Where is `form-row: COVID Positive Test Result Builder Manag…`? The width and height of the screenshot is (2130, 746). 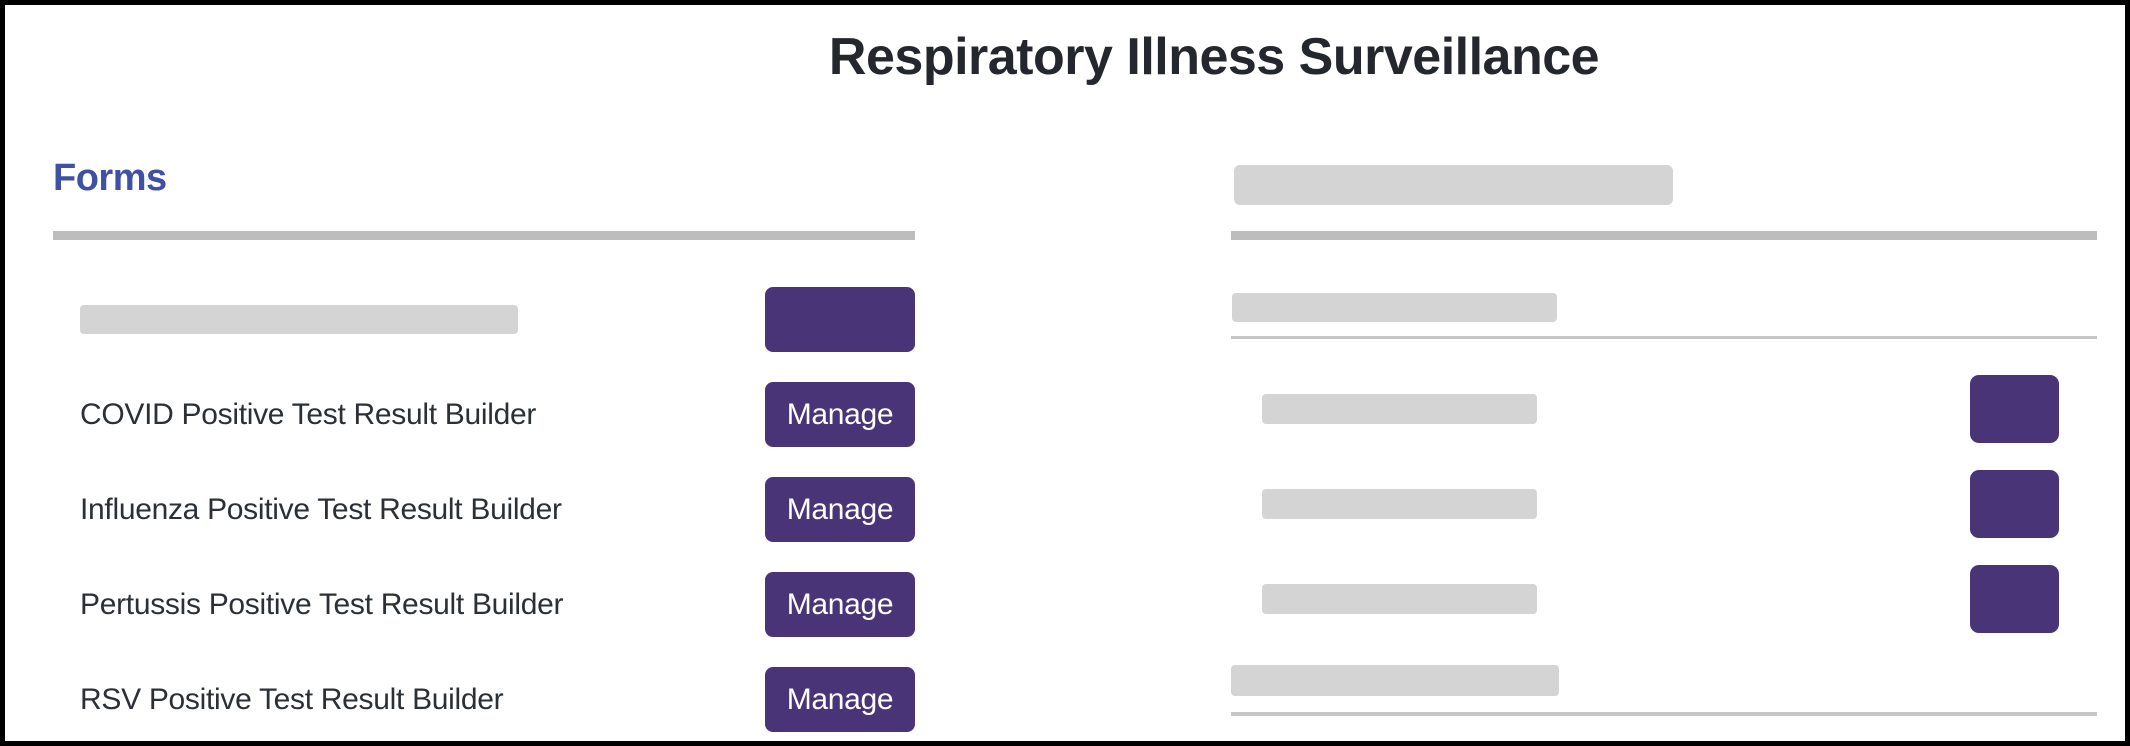
form-row: COVID Positive Test Result Builder Manag… is located at coordinates (484, 414).